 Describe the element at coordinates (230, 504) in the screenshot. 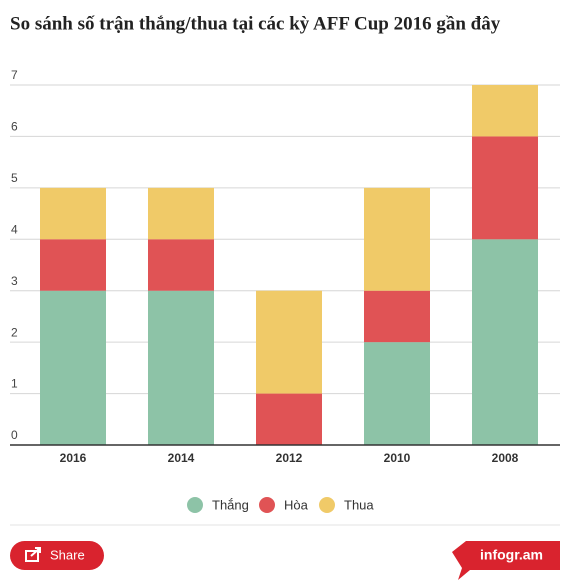

I see `legend-label: Thắng` at that location.